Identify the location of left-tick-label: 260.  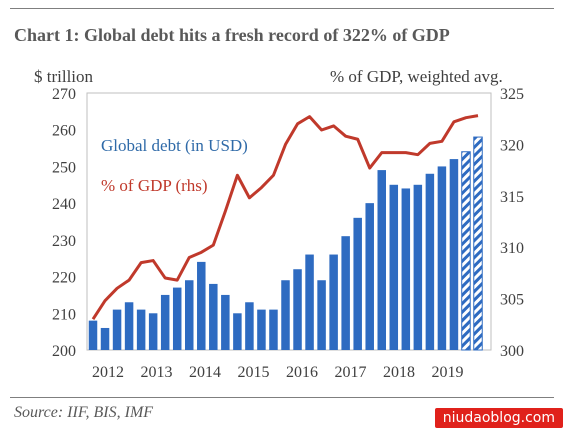
(64, 131).